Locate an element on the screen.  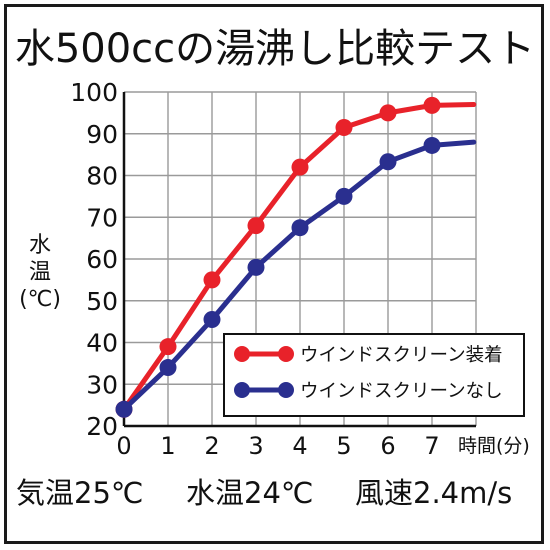
legend-box is located at coordinates (374, 375).